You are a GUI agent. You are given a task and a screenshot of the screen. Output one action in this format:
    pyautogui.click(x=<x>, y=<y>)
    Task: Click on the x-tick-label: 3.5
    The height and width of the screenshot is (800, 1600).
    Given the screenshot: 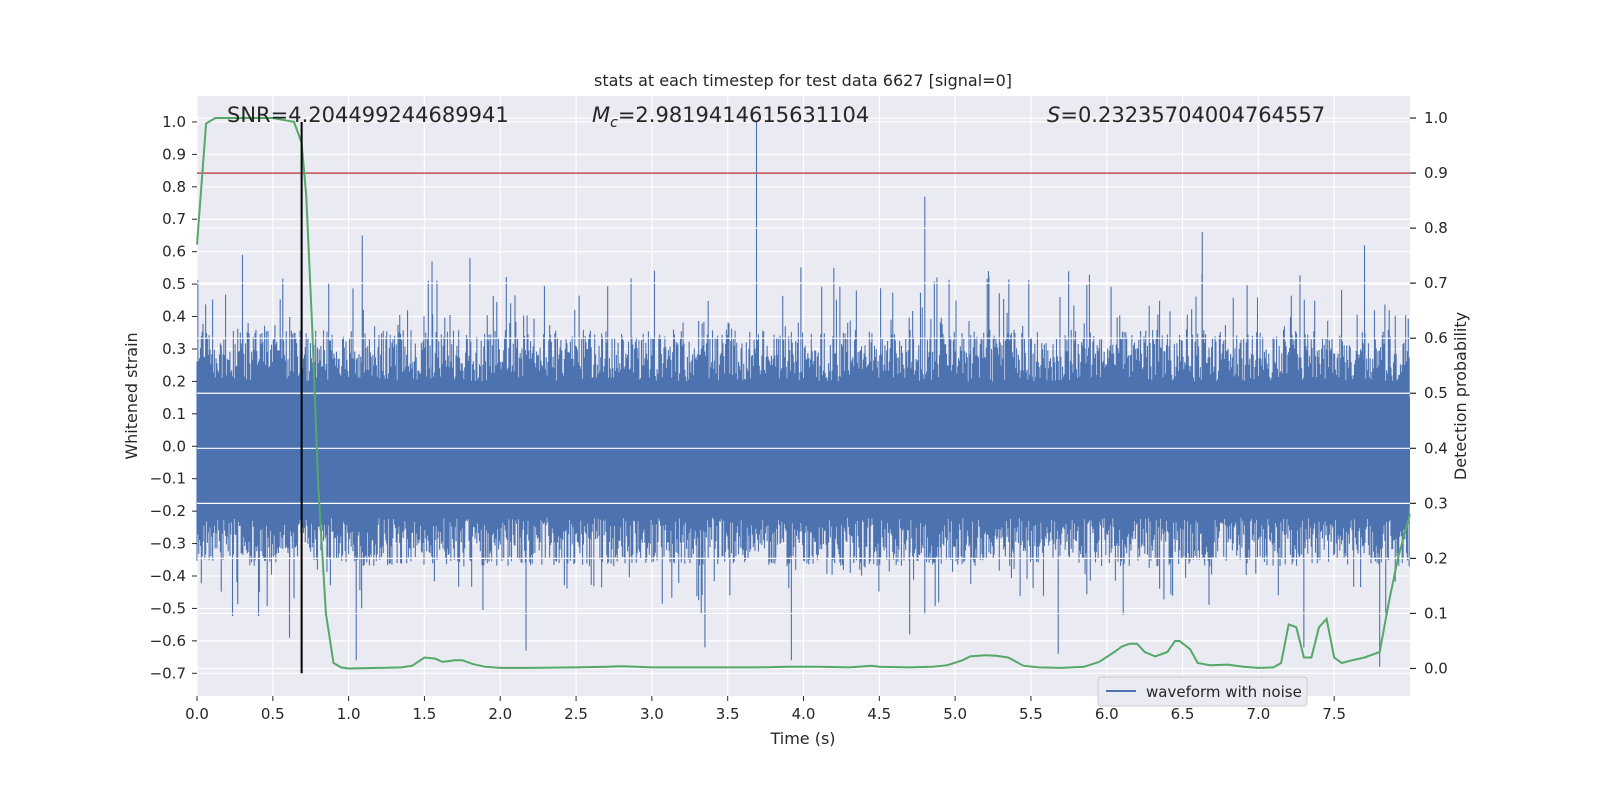 What is the action you would take?
    pyautogui.click(x=728, y=714)
    